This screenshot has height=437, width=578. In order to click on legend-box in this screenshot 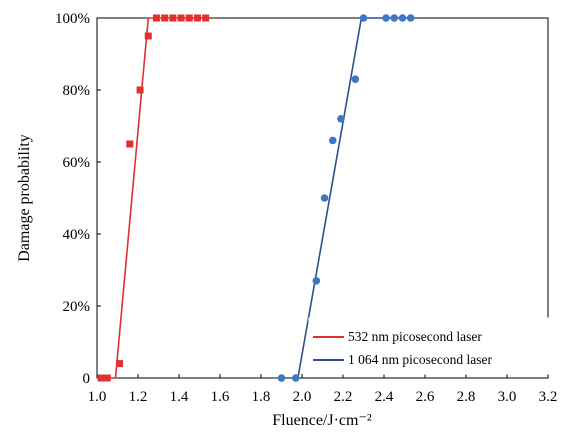, I will do `click(428, 346)`.